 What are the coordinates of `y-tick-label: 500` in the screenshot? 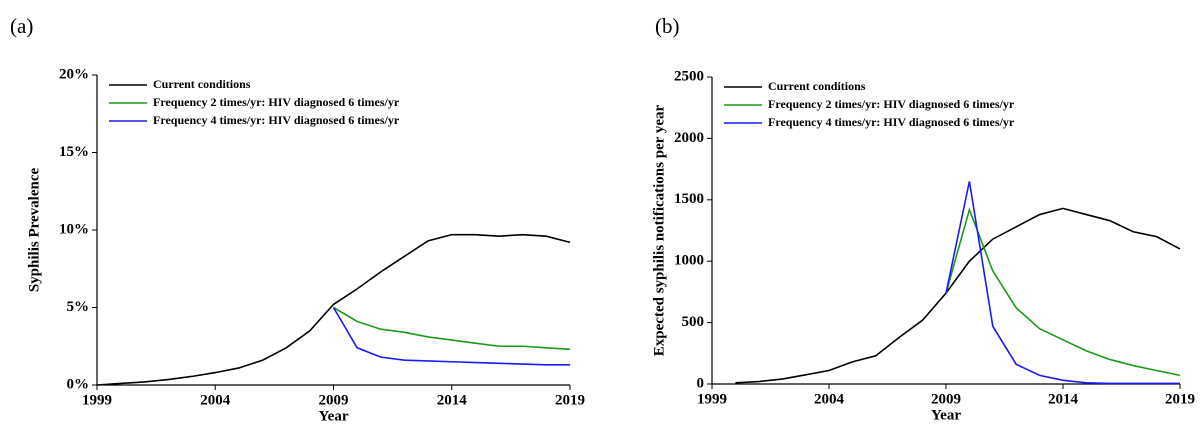 It's located at (693, 322).